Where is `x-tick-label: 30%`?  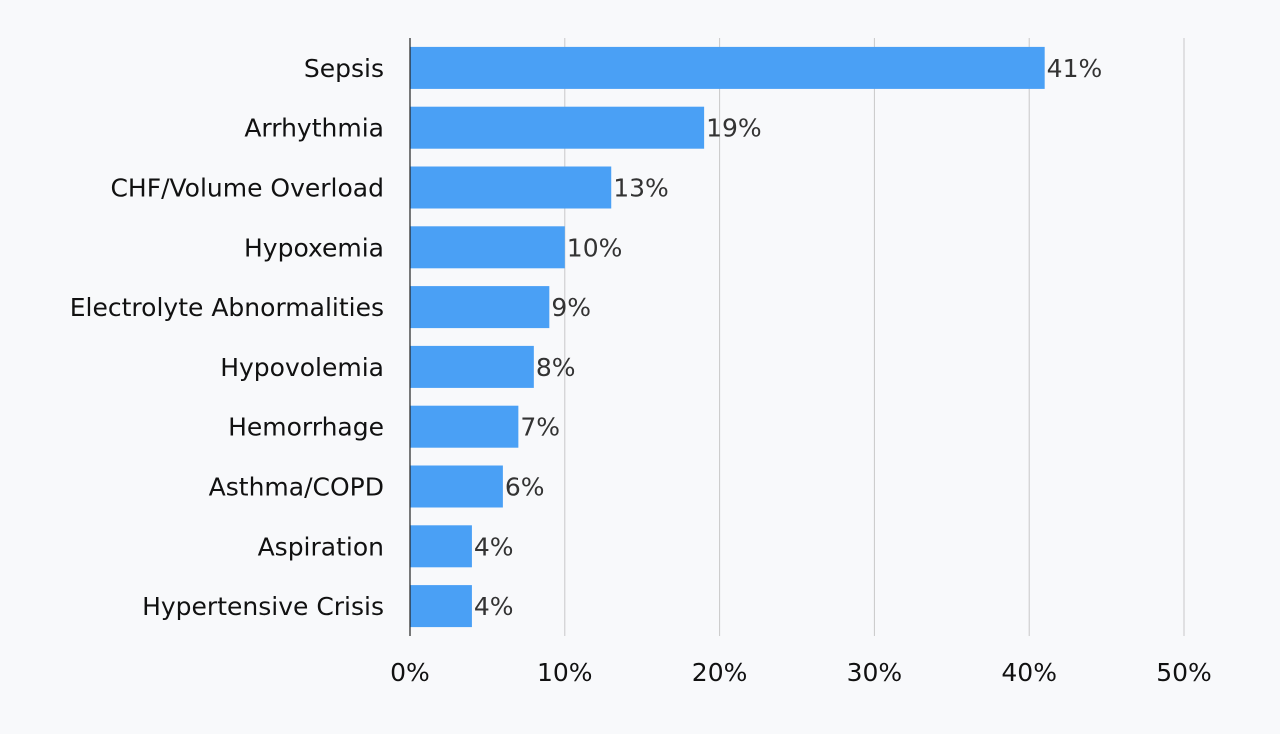
x-tick-label: 30% is located at coordinates (875, 672).